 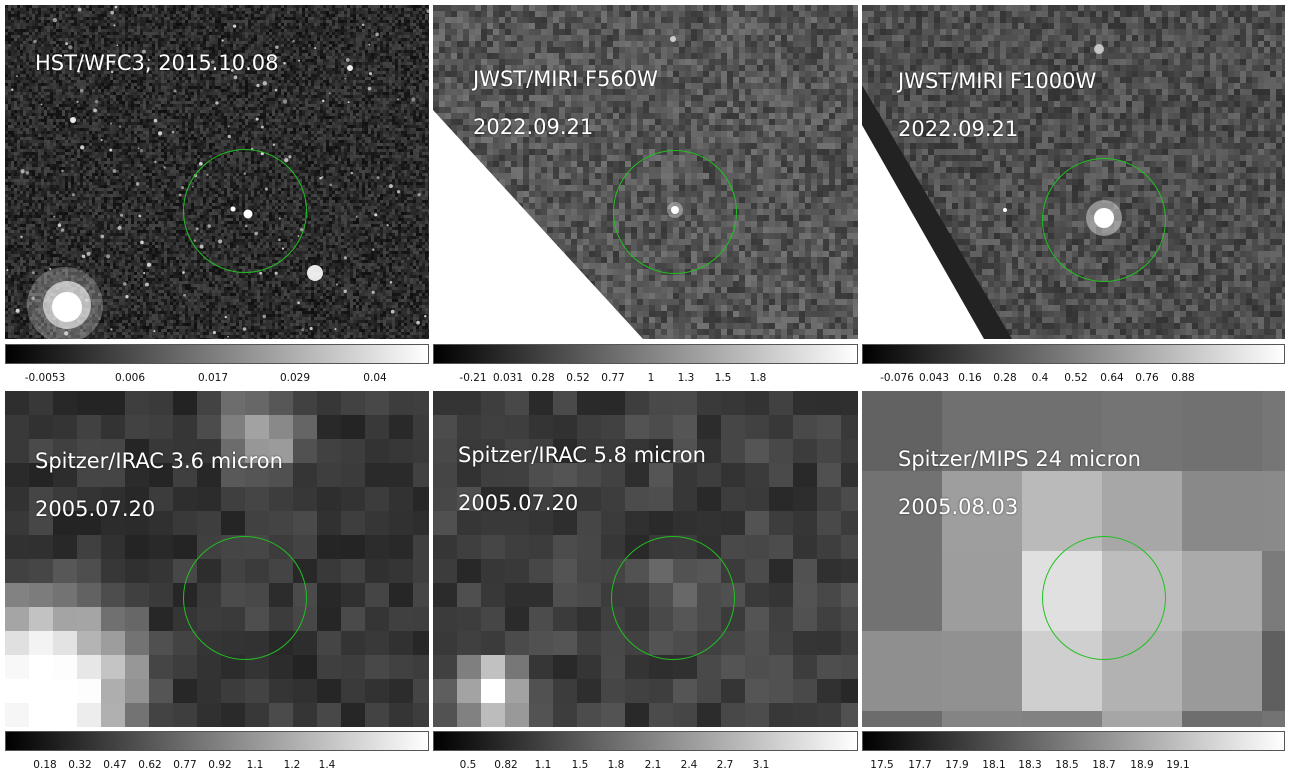 I want to click on colorbar-ticks: -0.076 0.043 0.16 0.28 0.4 0.52 0.64 0.76 0.88, so click(x=1073, y=379).